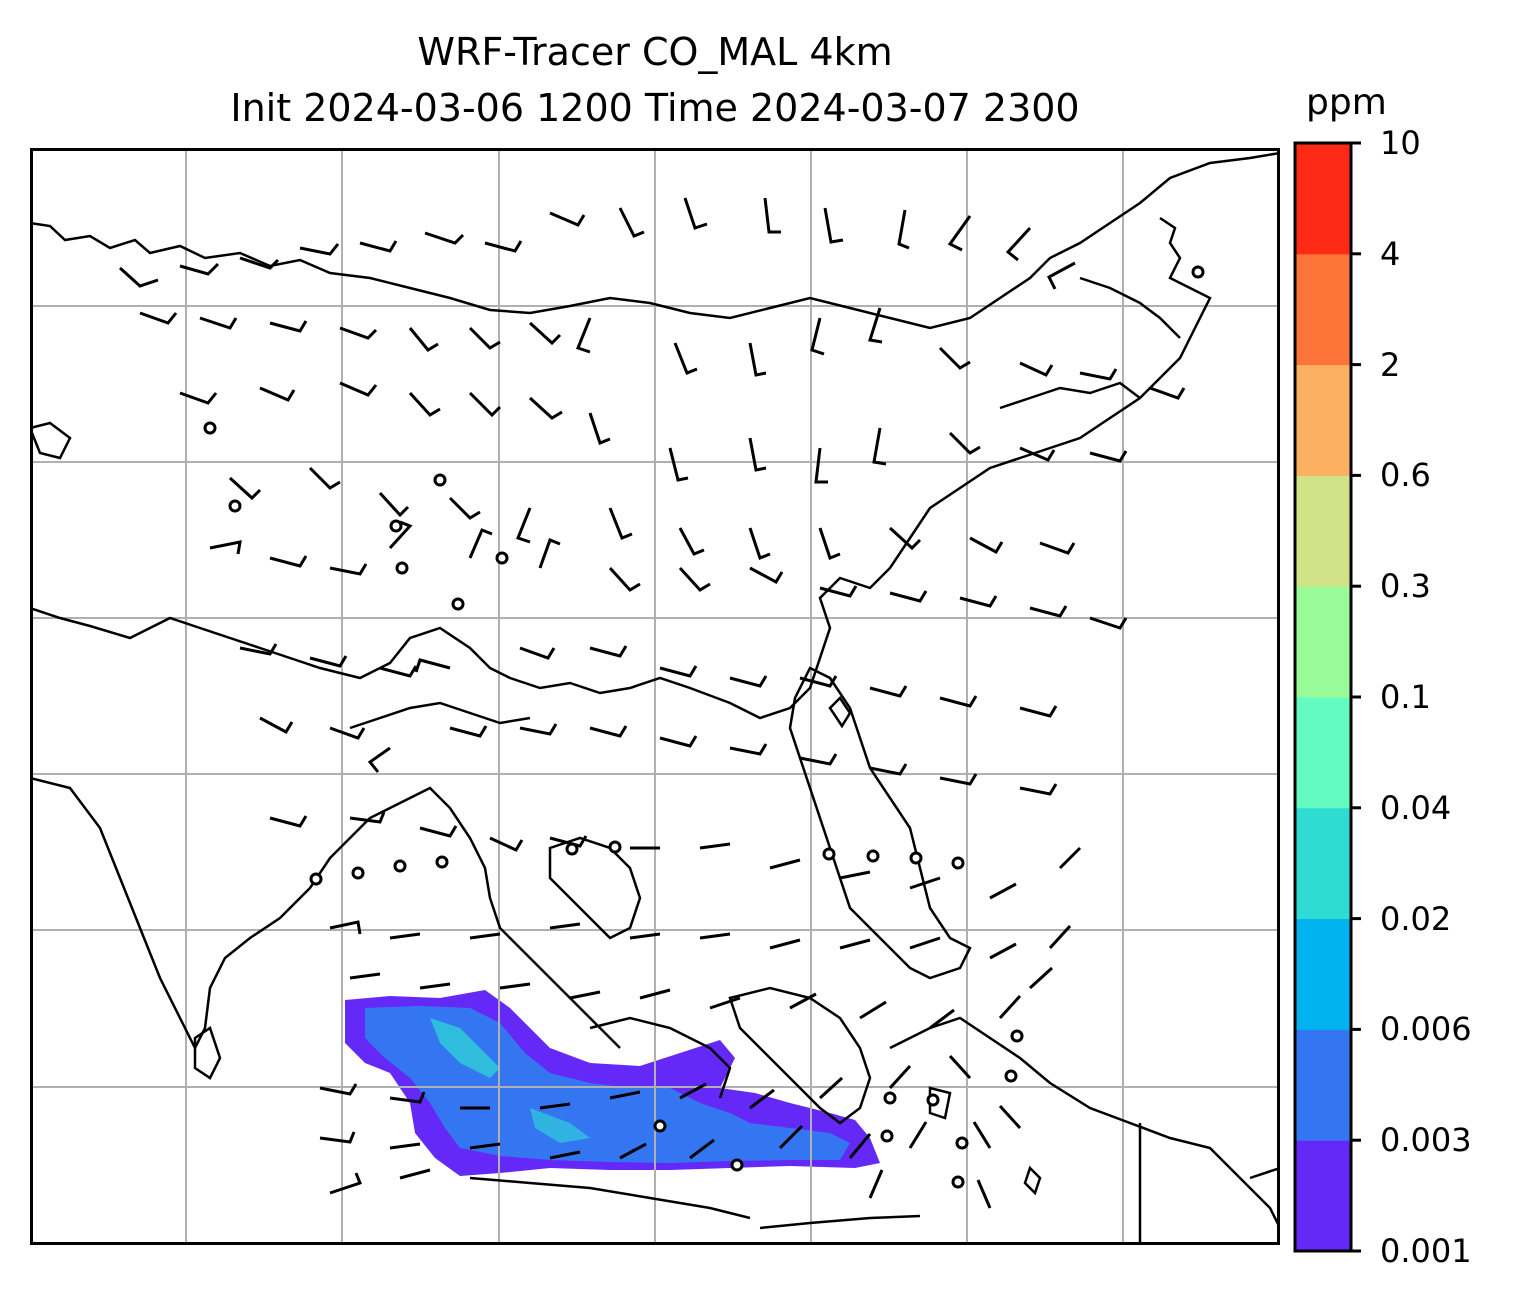 This screenshot has width=1528, height=1306. I want to click on colorbar-unit-label: ppm, so click(1346, 102).